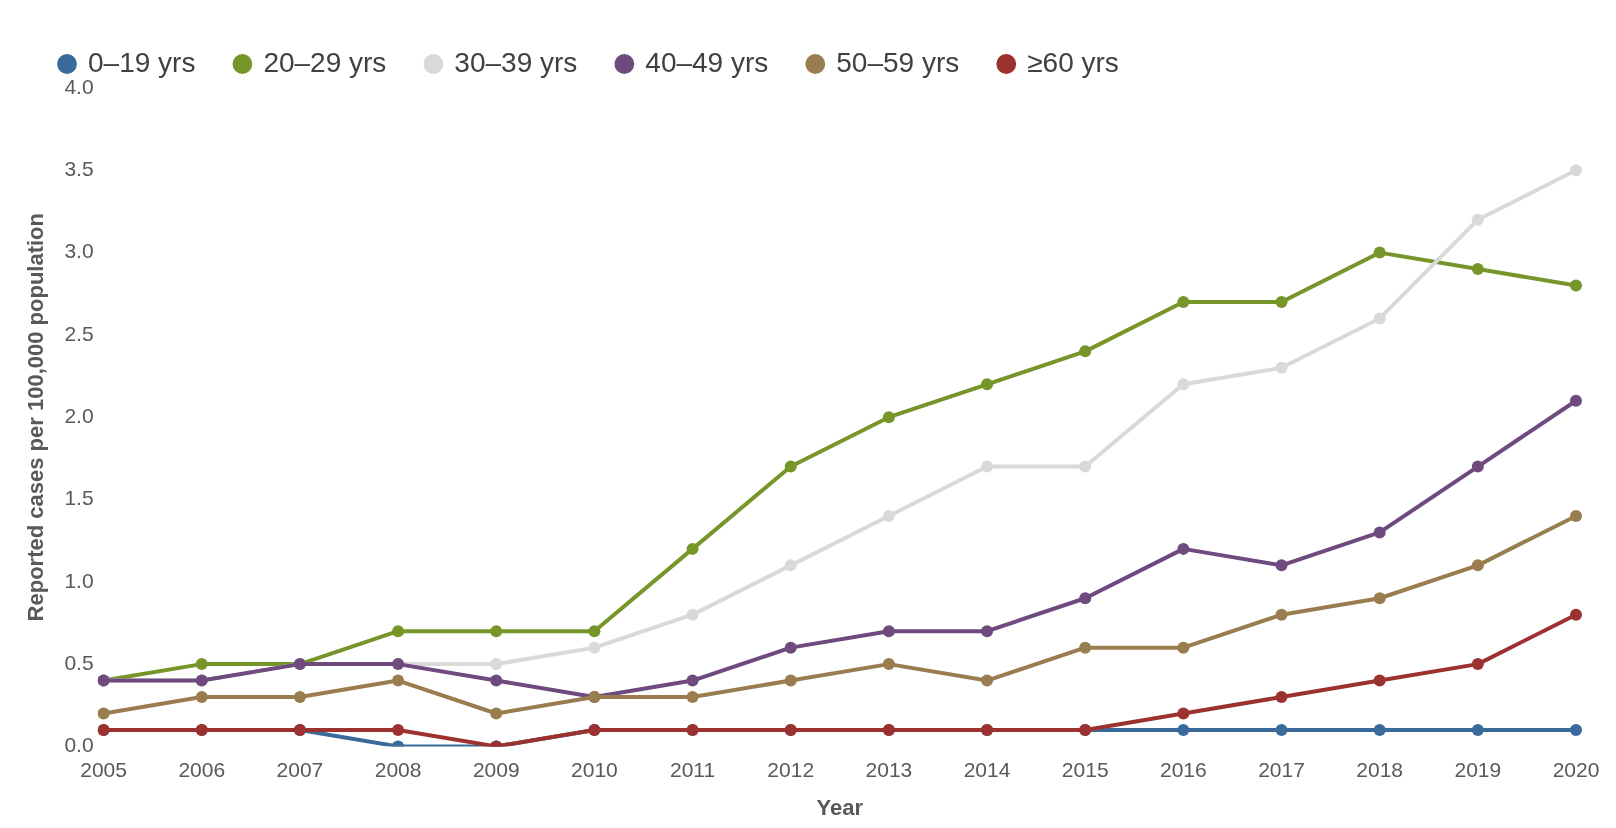 This screenshot has width=1616, height=828. What do you see at coordinates (1478, 769) in the screenshot?
I see `x-tick-label: 2019` at bounding box center [1478, 769].